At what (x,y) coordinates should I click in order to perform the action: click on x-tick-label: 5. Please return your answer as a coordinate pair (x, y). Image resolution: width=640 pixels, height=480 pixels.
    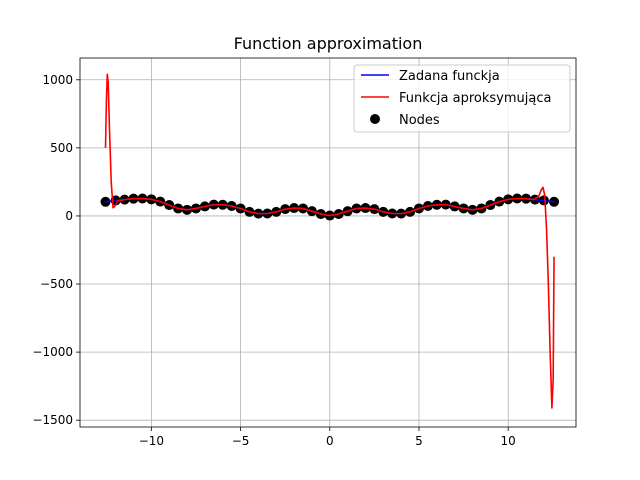
    Looking at the image, I should click on (419, 441).